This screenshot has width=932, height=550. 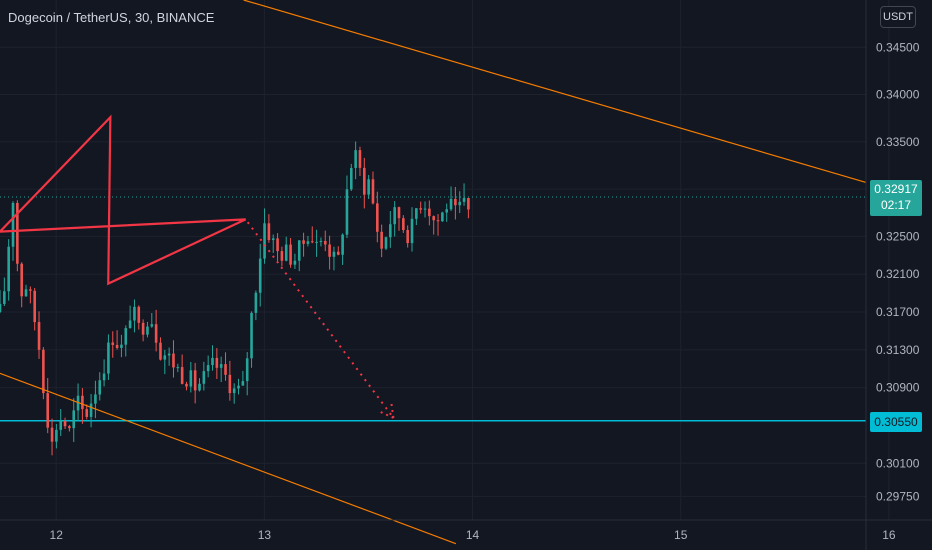 I want to click on price-tick-label: 0.32100, so click(x=898, y=274).